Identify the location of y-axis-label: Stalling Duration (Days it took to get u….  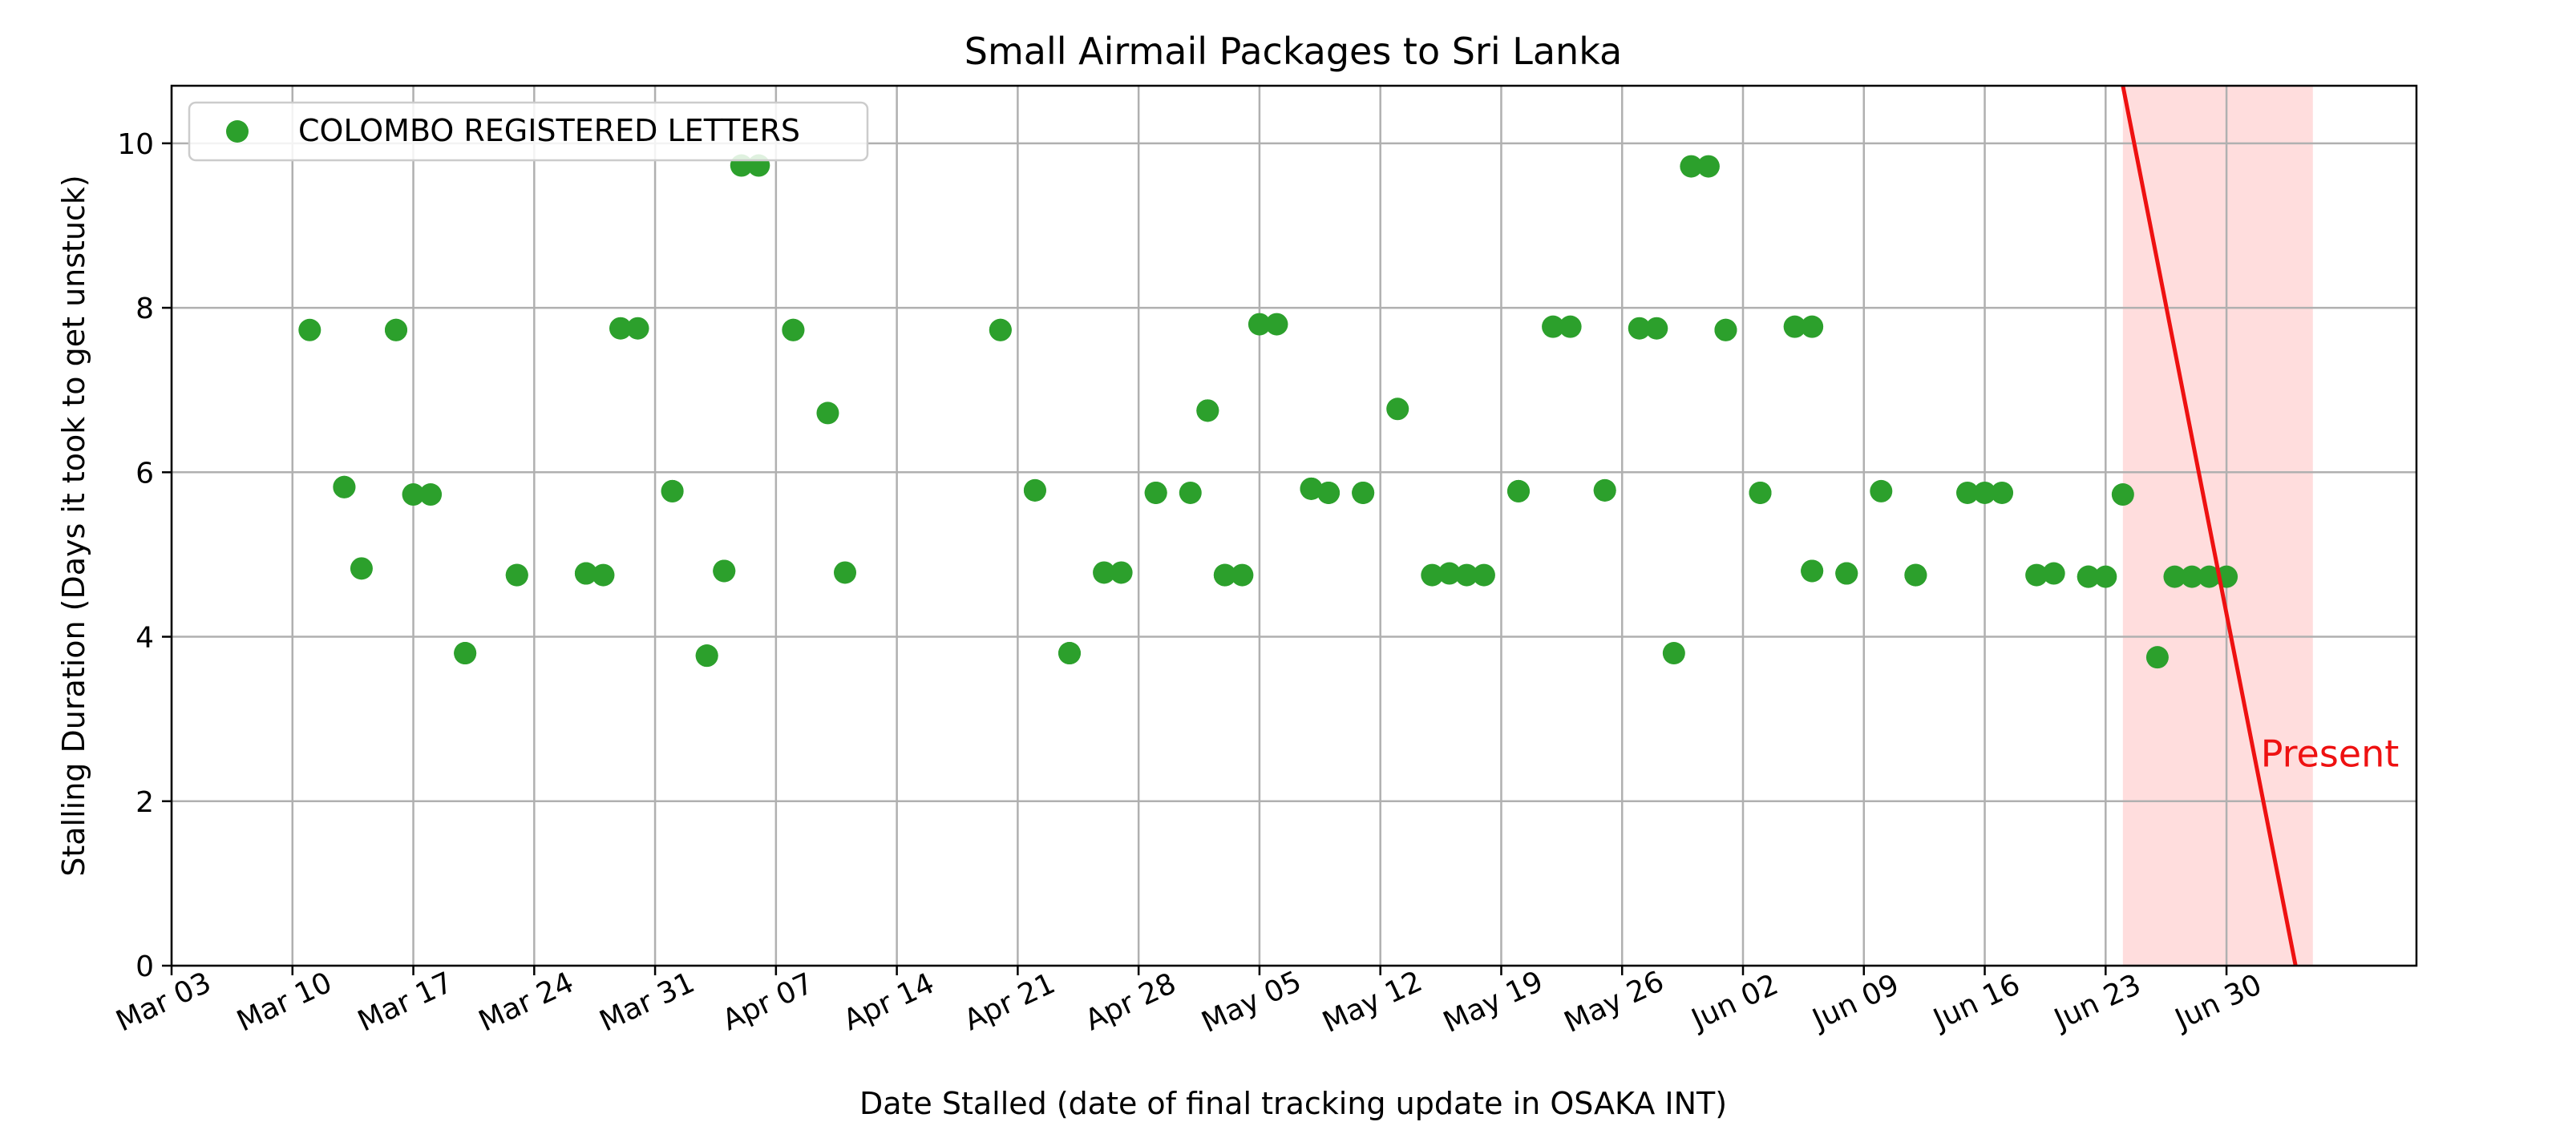
(73, 526).